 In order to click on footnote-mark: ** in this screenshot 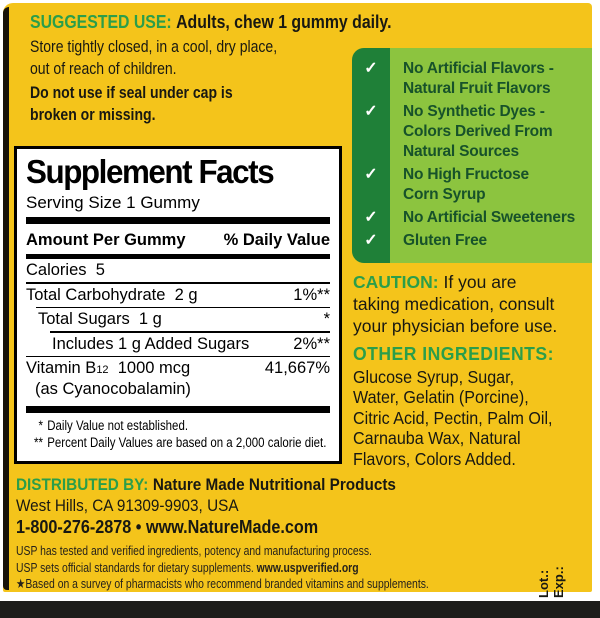, I will do `click(38, 442)`.